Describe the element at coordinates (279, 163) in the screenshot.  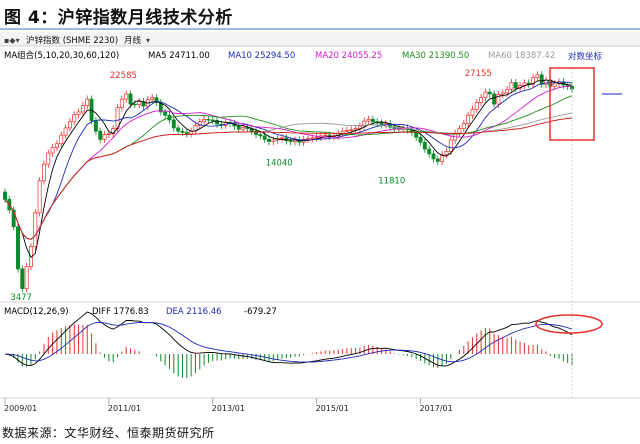
I see `annotation-label: 14040` at that location.